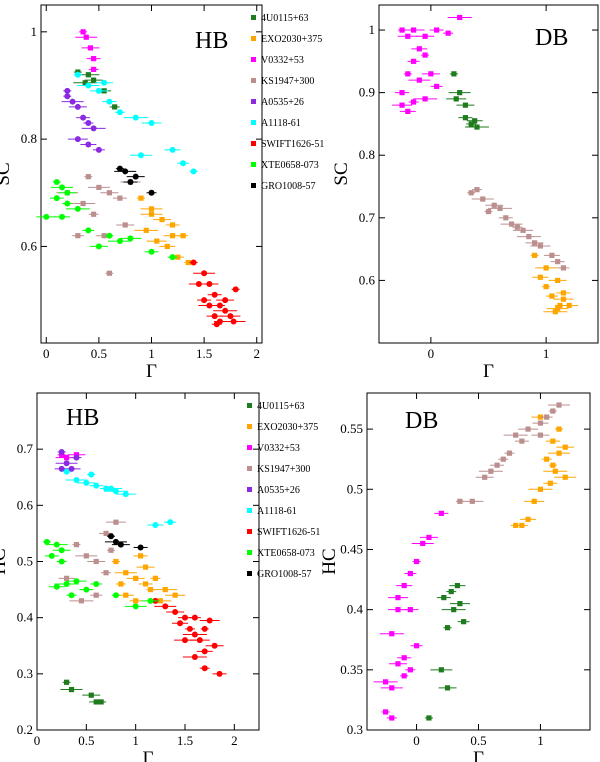  Describe the element at coordinates (355, 729) in the screenshot. I see `y-tick-label: 0.3` at that location.